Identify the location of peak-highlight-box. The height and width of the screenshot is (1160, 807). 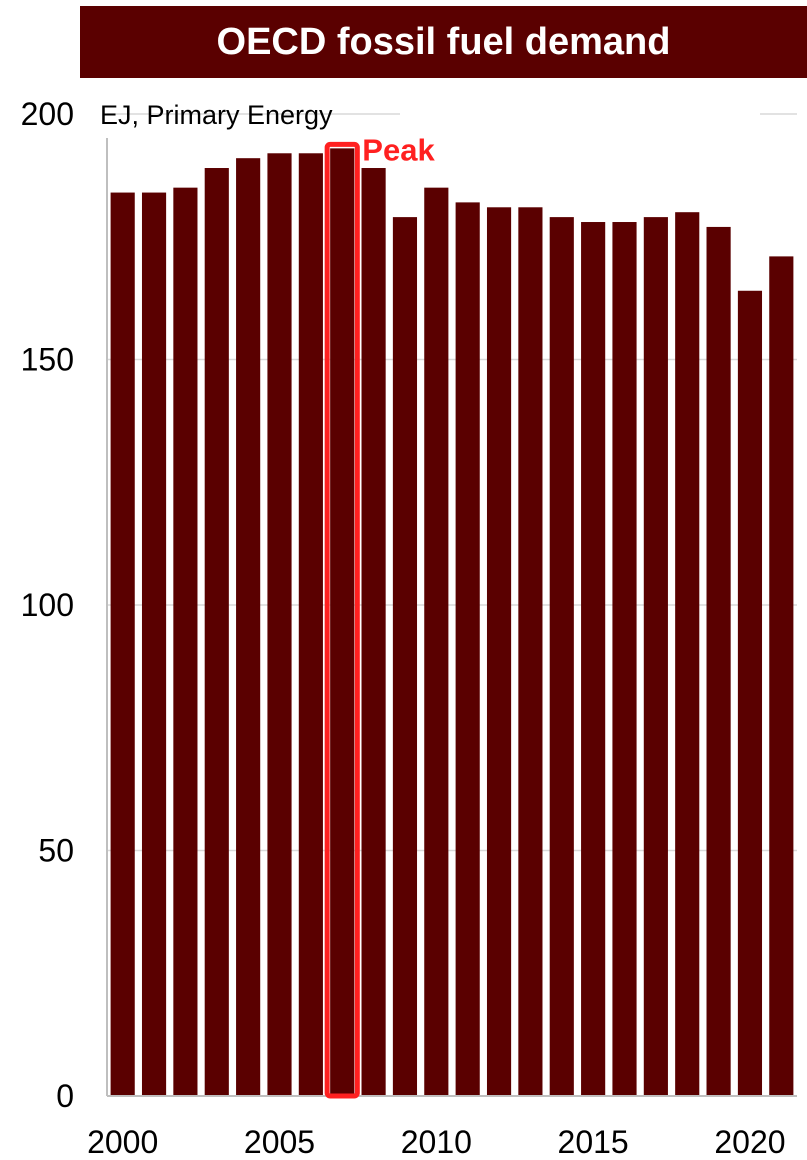
(342, 620).